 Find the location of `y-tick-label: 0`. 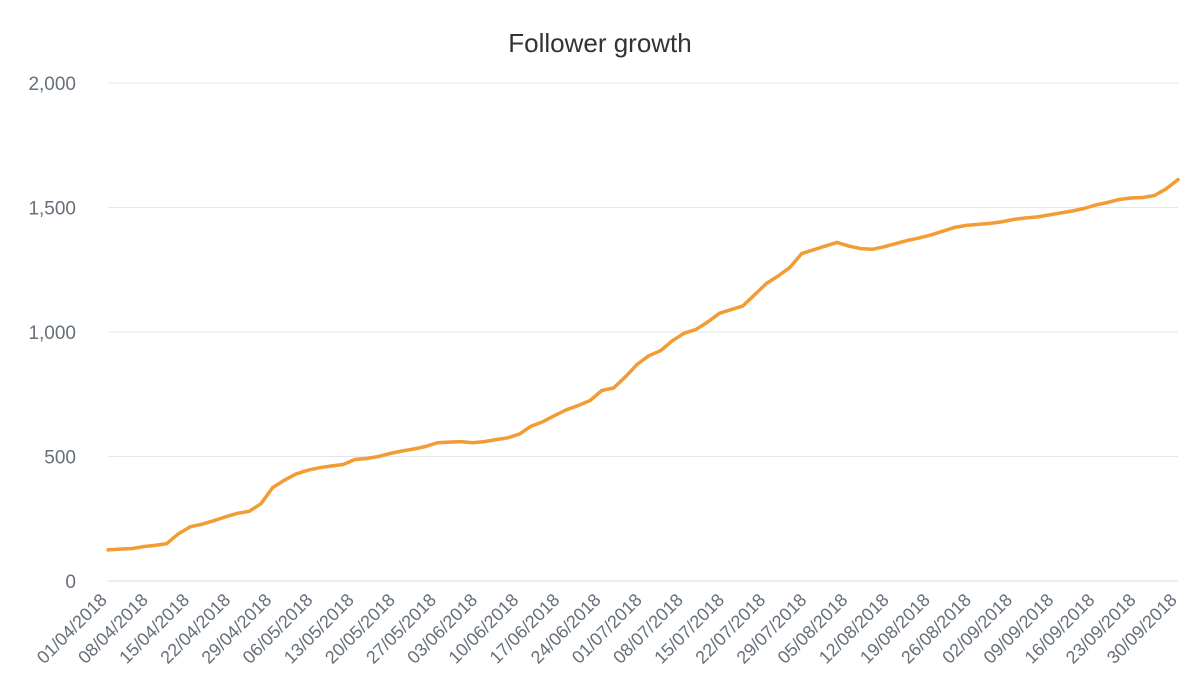

y-tick-label: 0 is located at coordinates (70, 582).